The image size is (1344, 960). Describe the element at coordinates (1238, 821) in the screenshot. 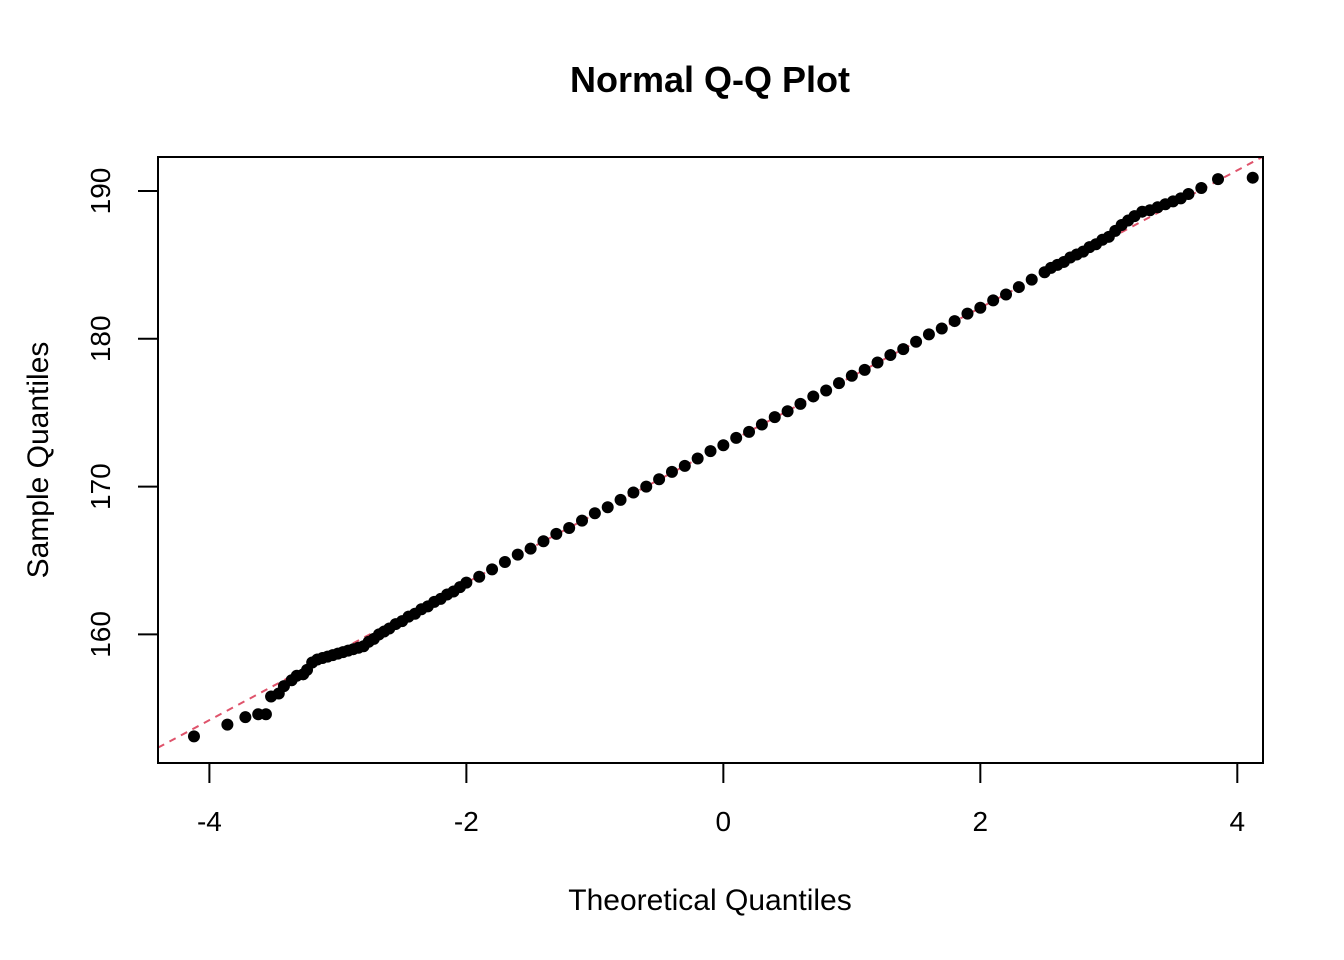

I see `x-tick-label: 4` at that location.